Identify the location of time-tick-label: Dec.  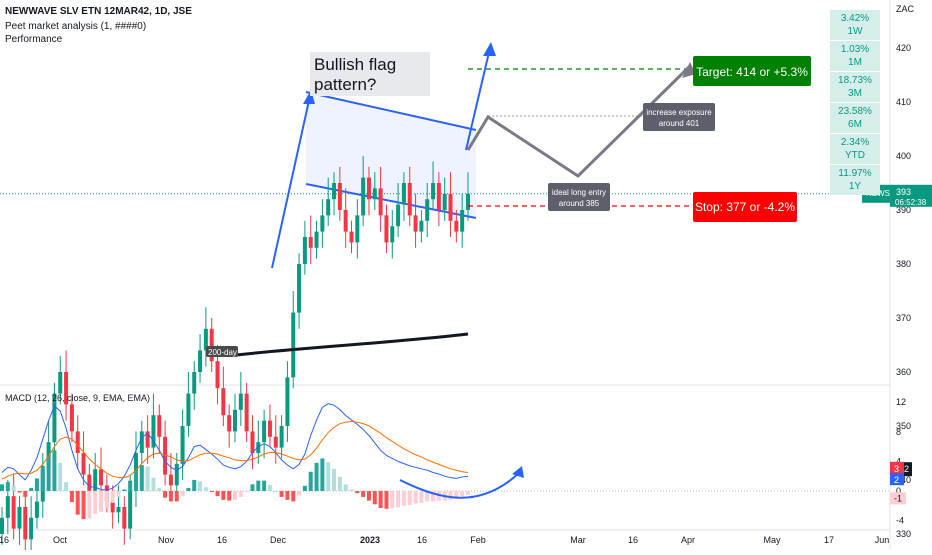
(278, 540).